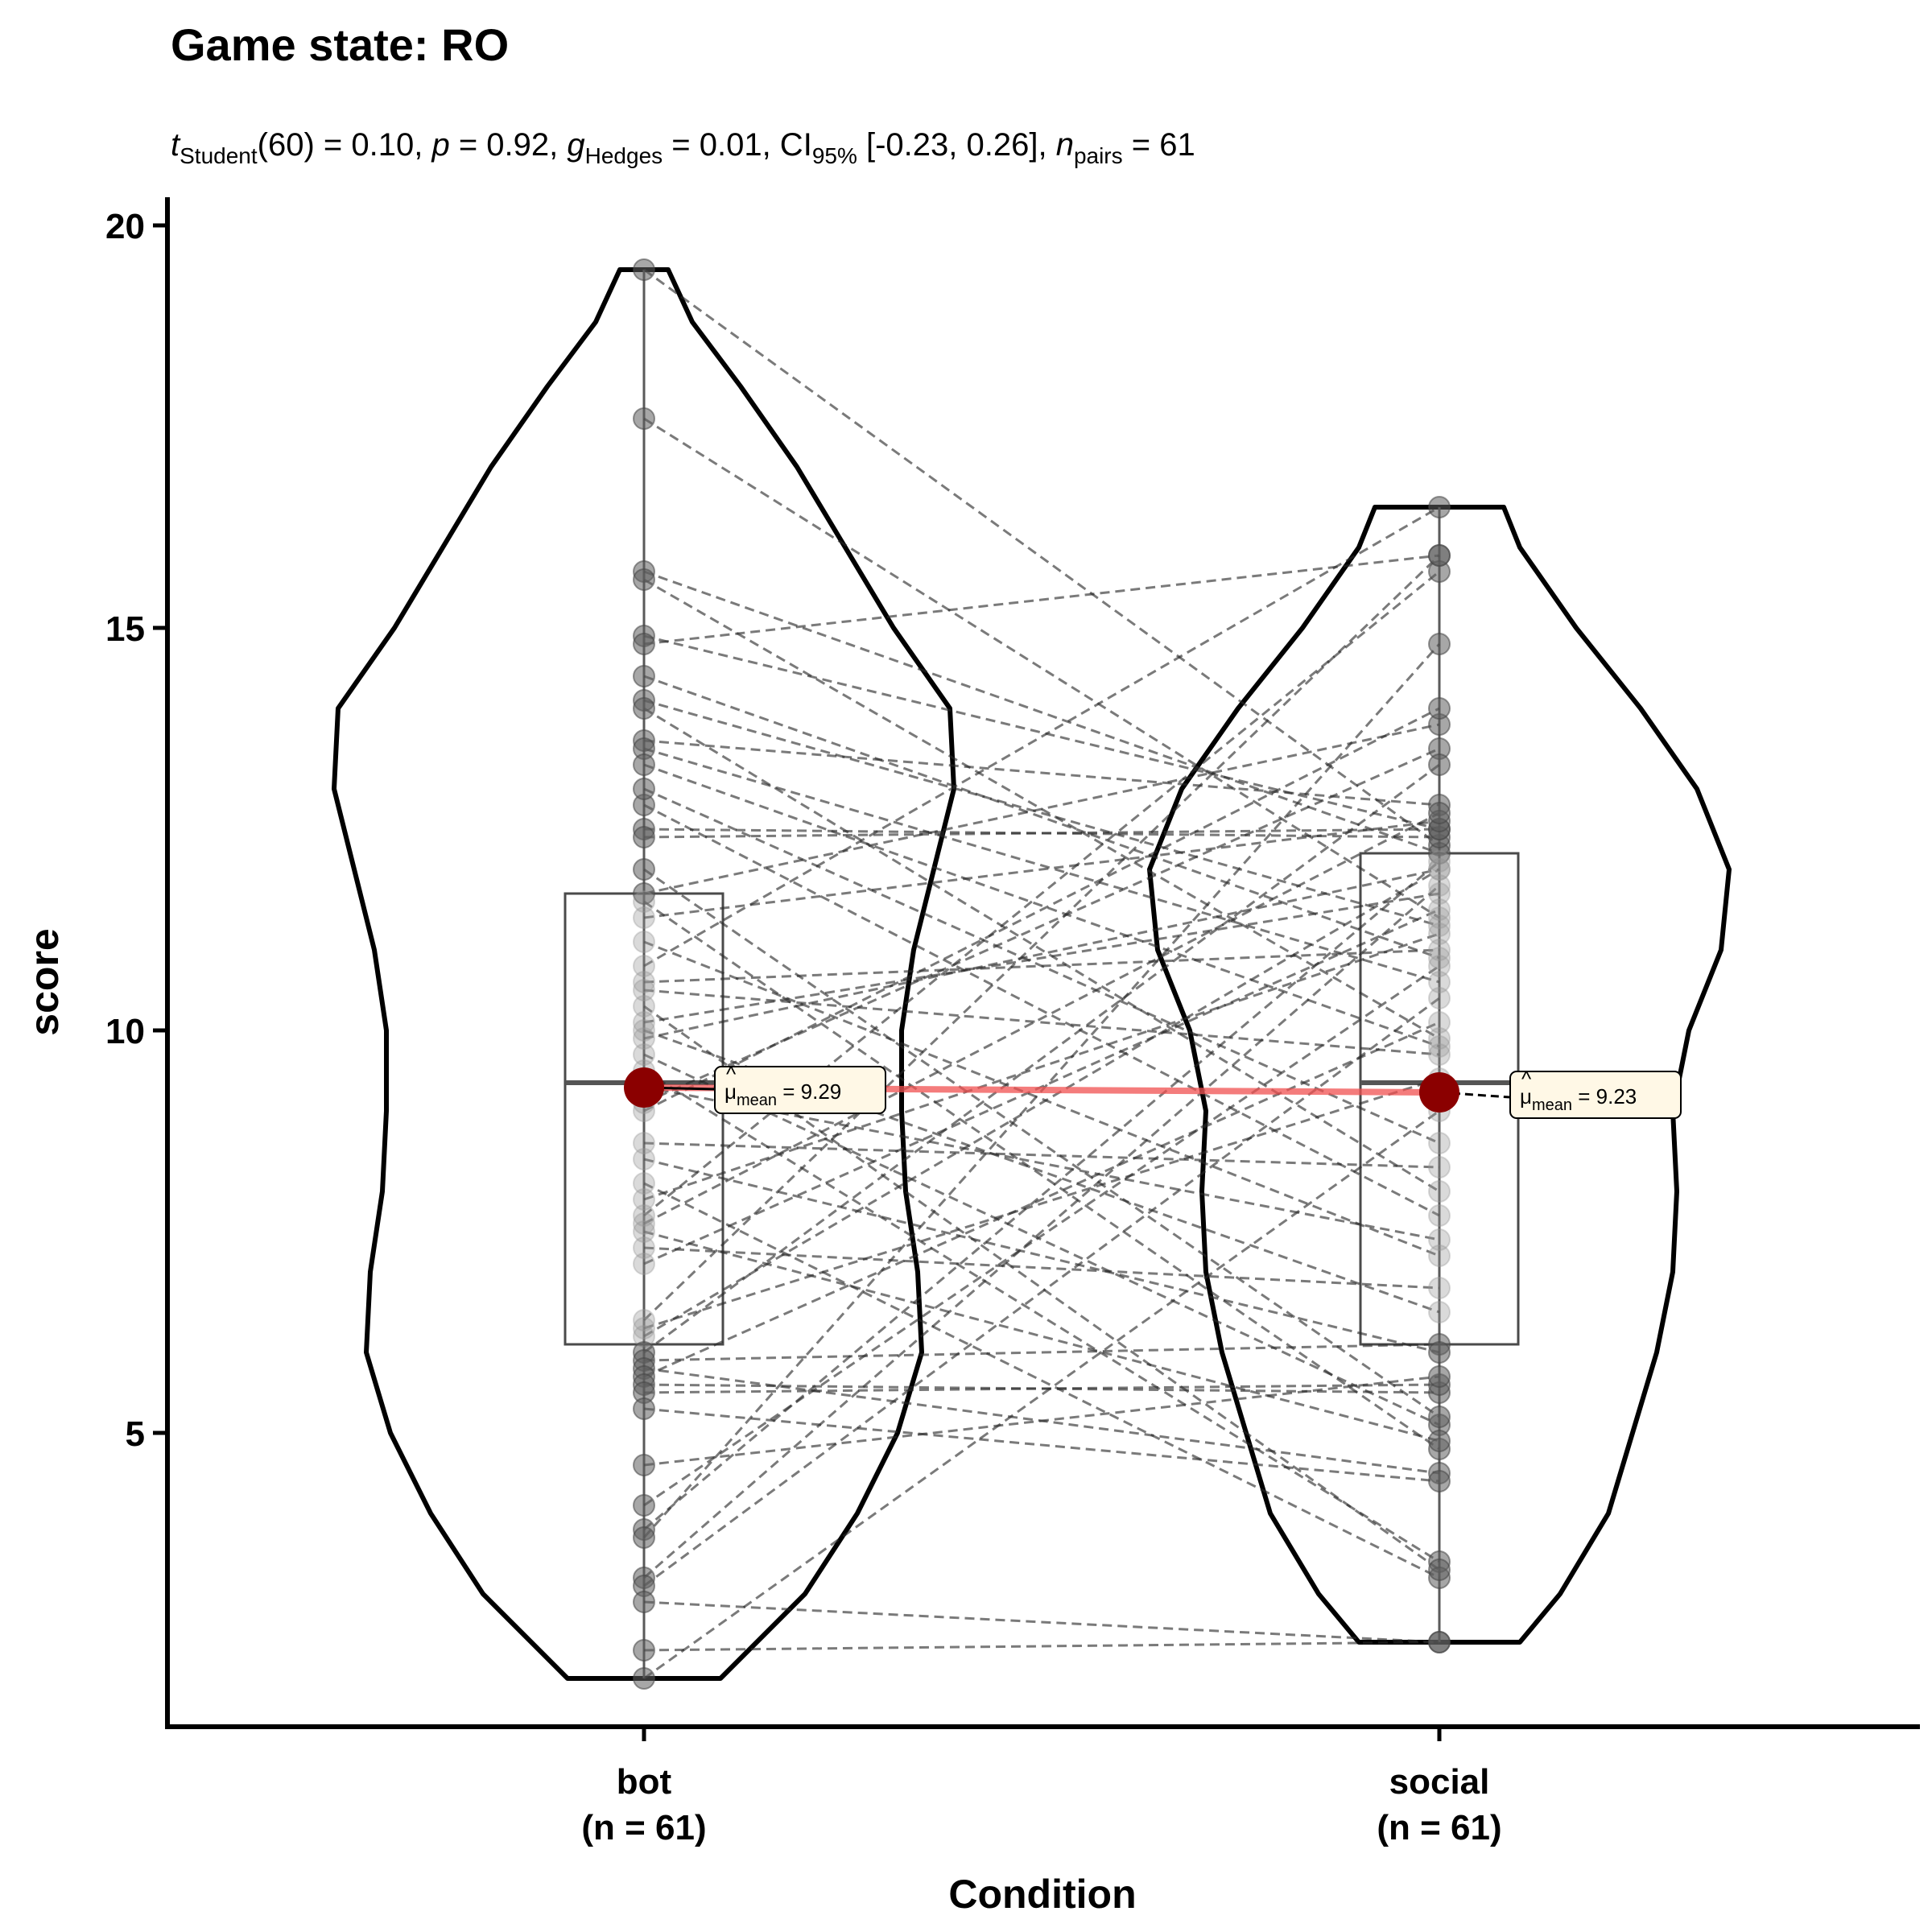 Image resolution: width=1932 pixels, height=1932 pixels. I want to click on subtitle-p-symbol: p, so click(440, 145).